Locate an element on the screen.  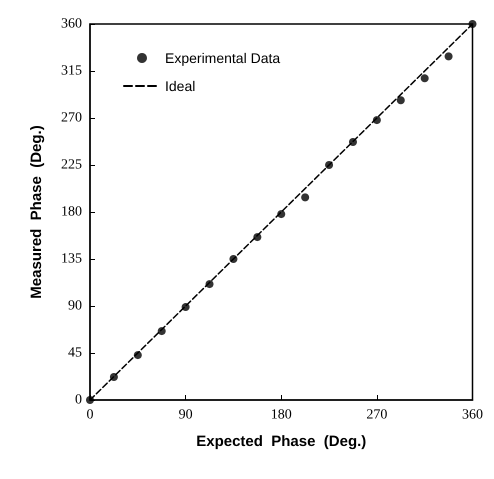
x-tick-label: 270 is located at coordinates (377, 415).